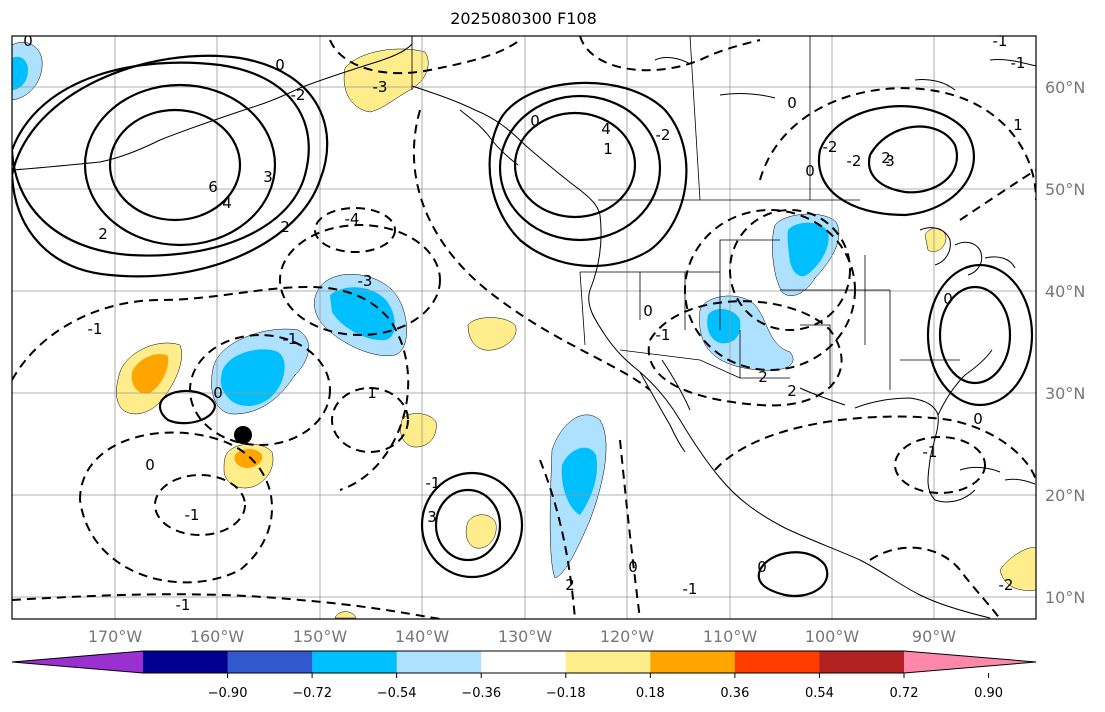 This screenshot has height=712, width=1105. What do you see at coordinates (397, 693) in the screenshot?
I see `colorbar-tick-label: −0.54` at bounding box center [397, 693].